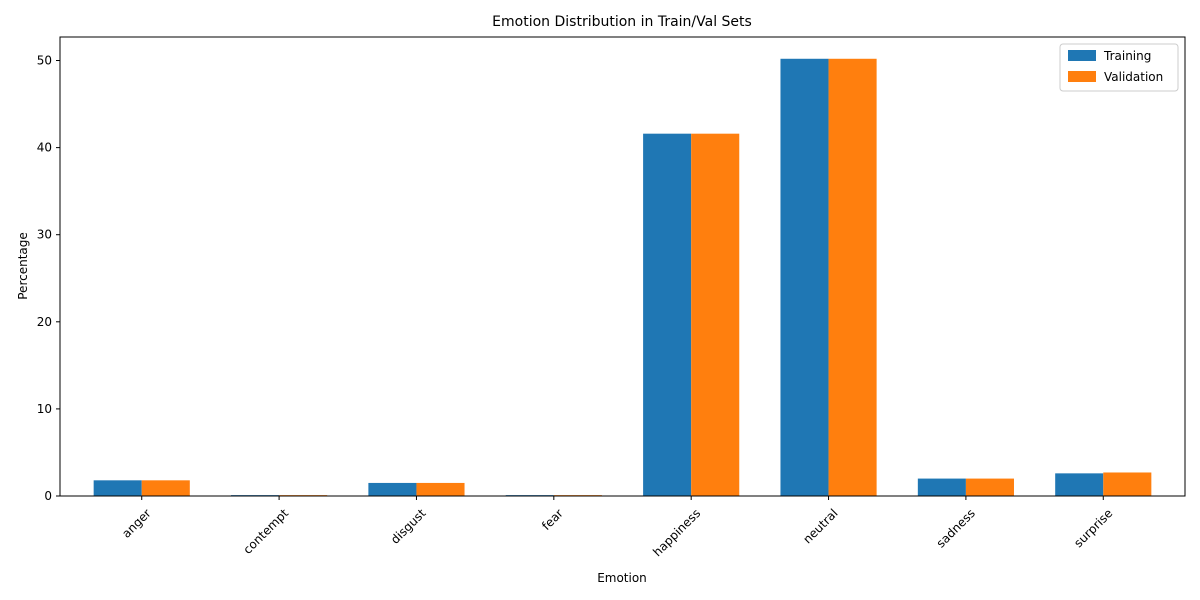 This screenshot has width=1200, height=600. What do you see at coordinates (1082, 76) in the screenshot?
I see `legend-swatch-validation` at bounding box center [1082, 76].